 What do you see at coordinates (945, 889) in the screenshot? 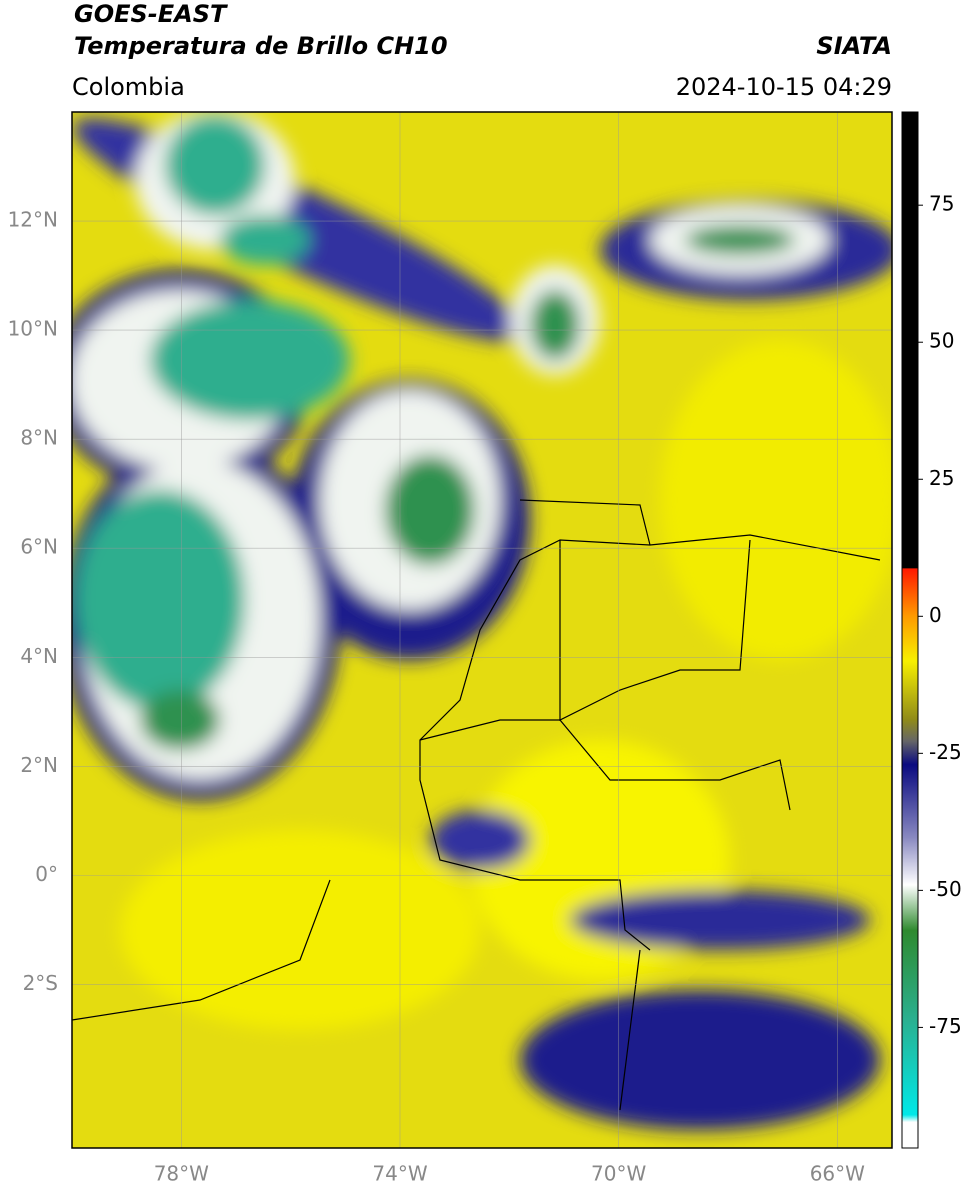
I see `colorbar-tick-label: -50` at bounding box center [945, 889].